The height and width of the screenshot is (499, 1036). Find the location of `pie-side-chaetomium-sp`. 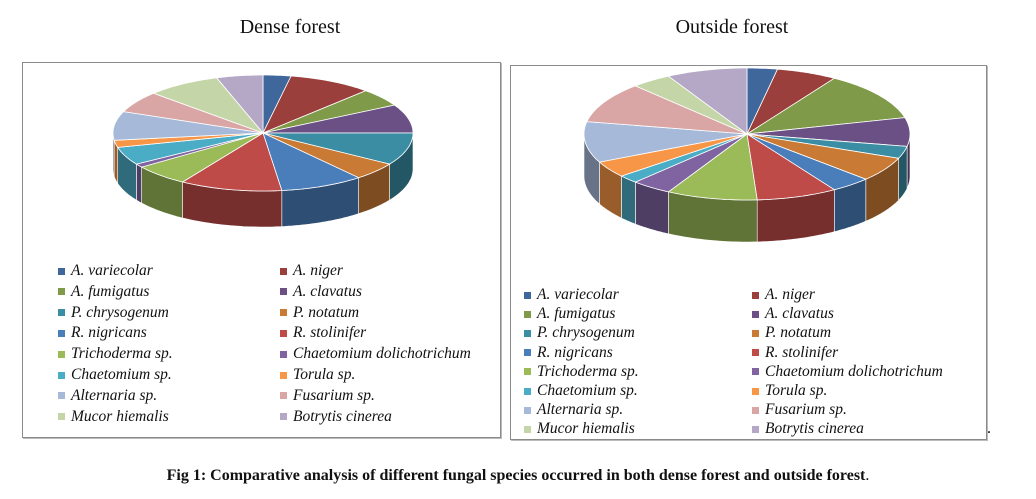

pie-side-chaetomium-sp is located at coordinates (628, 200).